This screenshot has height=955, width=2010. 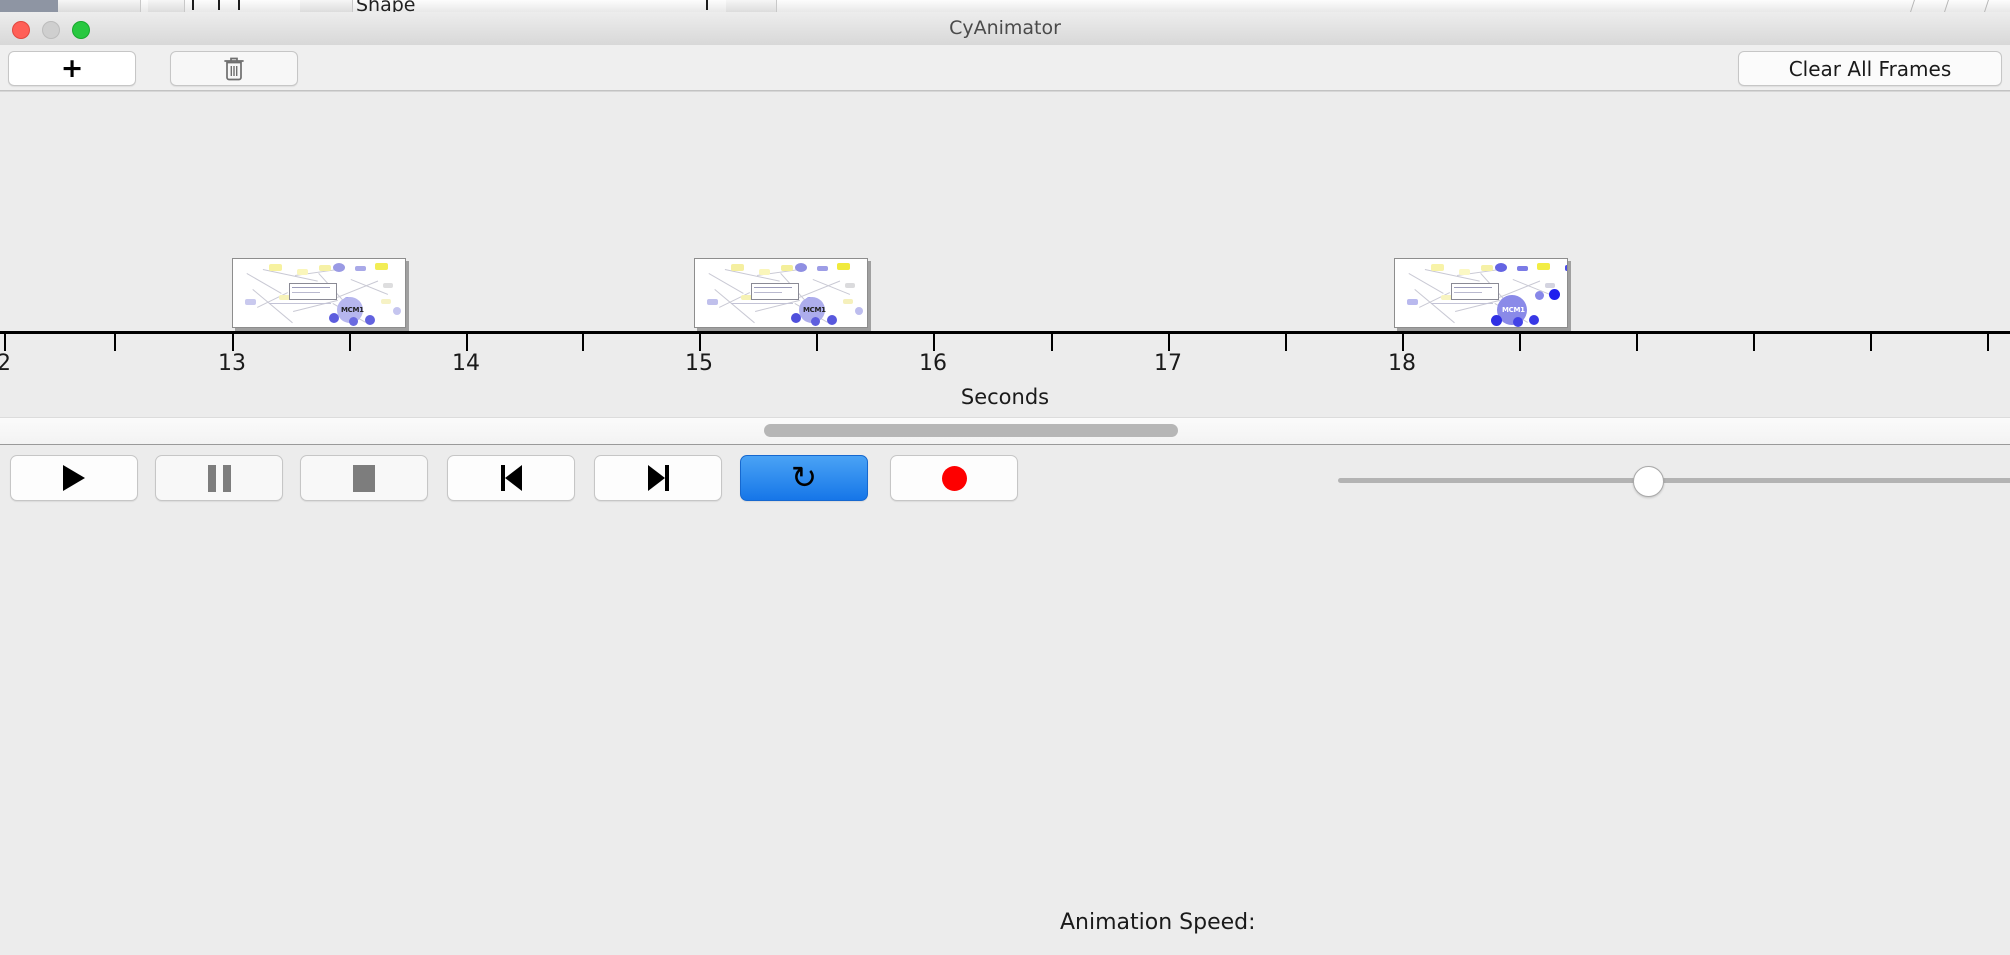 I want to click on scrollbar-thumb, so click(x=971, y=430).